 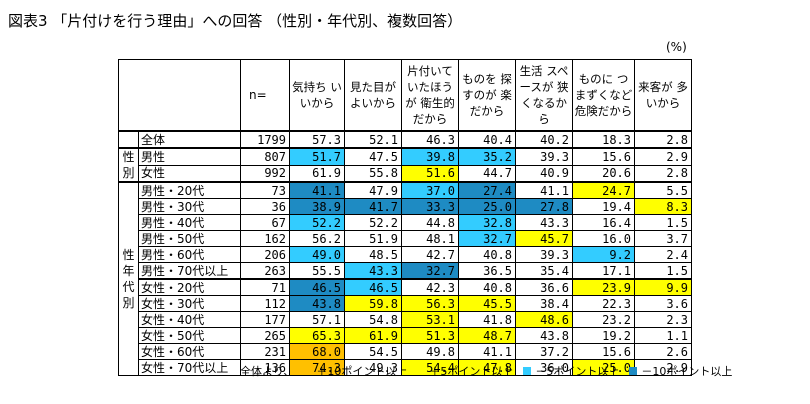 What do you see at coordinates (265, 139) in the screenshot?
I see `n-cell: 1799` at bounding box center [265, 139].